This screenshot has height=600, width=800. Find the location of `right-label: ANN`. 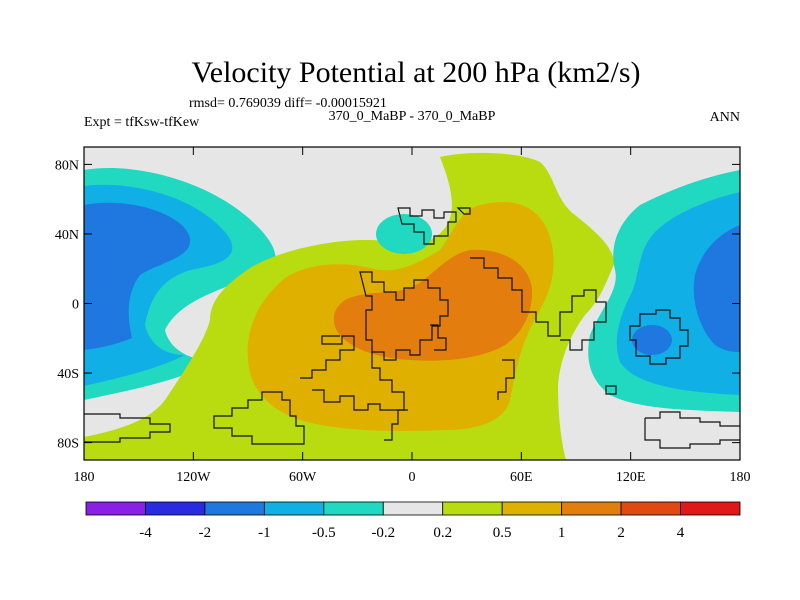

right-label: ANN is located at coordinates (725, 117).